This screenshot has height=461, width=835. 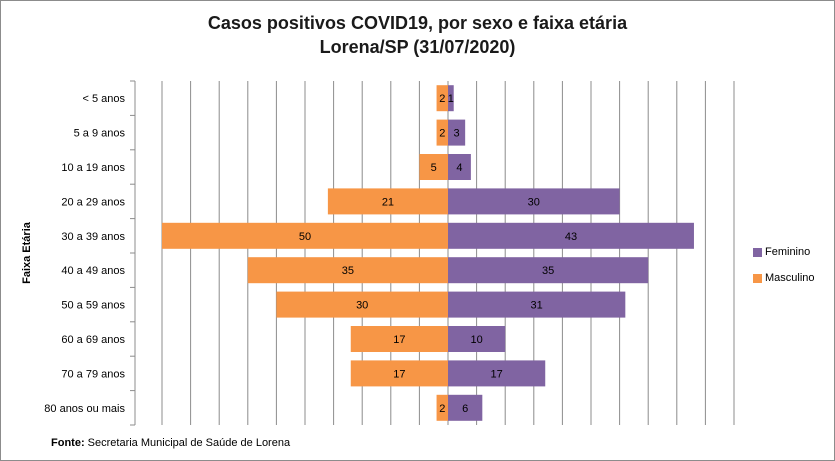 I want to click on data-label-masculino: 5, so click(x=434, y=168).